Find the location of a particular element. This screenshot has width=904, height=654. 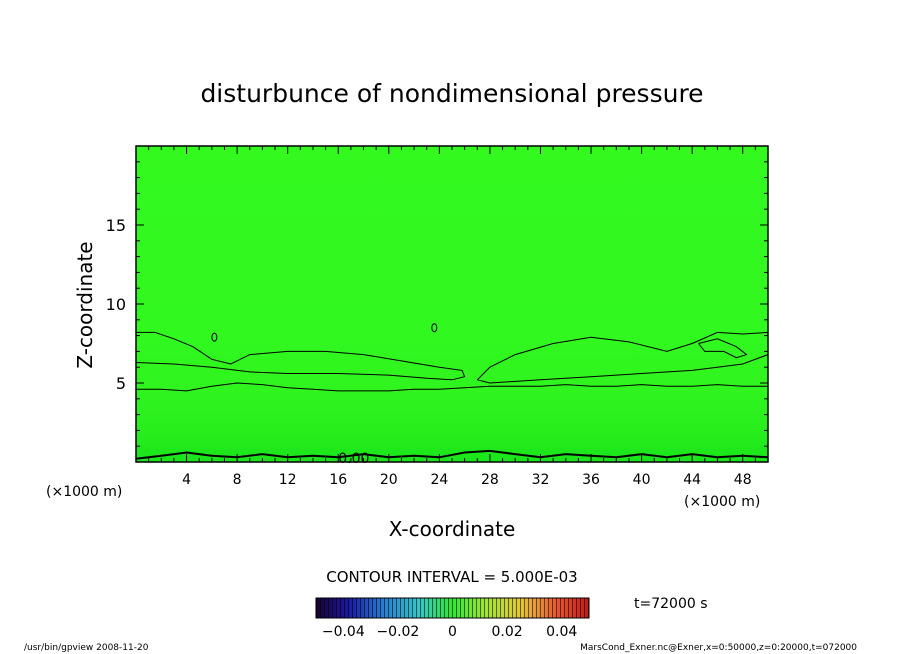

blob-left is located at coordinates (214, 337).